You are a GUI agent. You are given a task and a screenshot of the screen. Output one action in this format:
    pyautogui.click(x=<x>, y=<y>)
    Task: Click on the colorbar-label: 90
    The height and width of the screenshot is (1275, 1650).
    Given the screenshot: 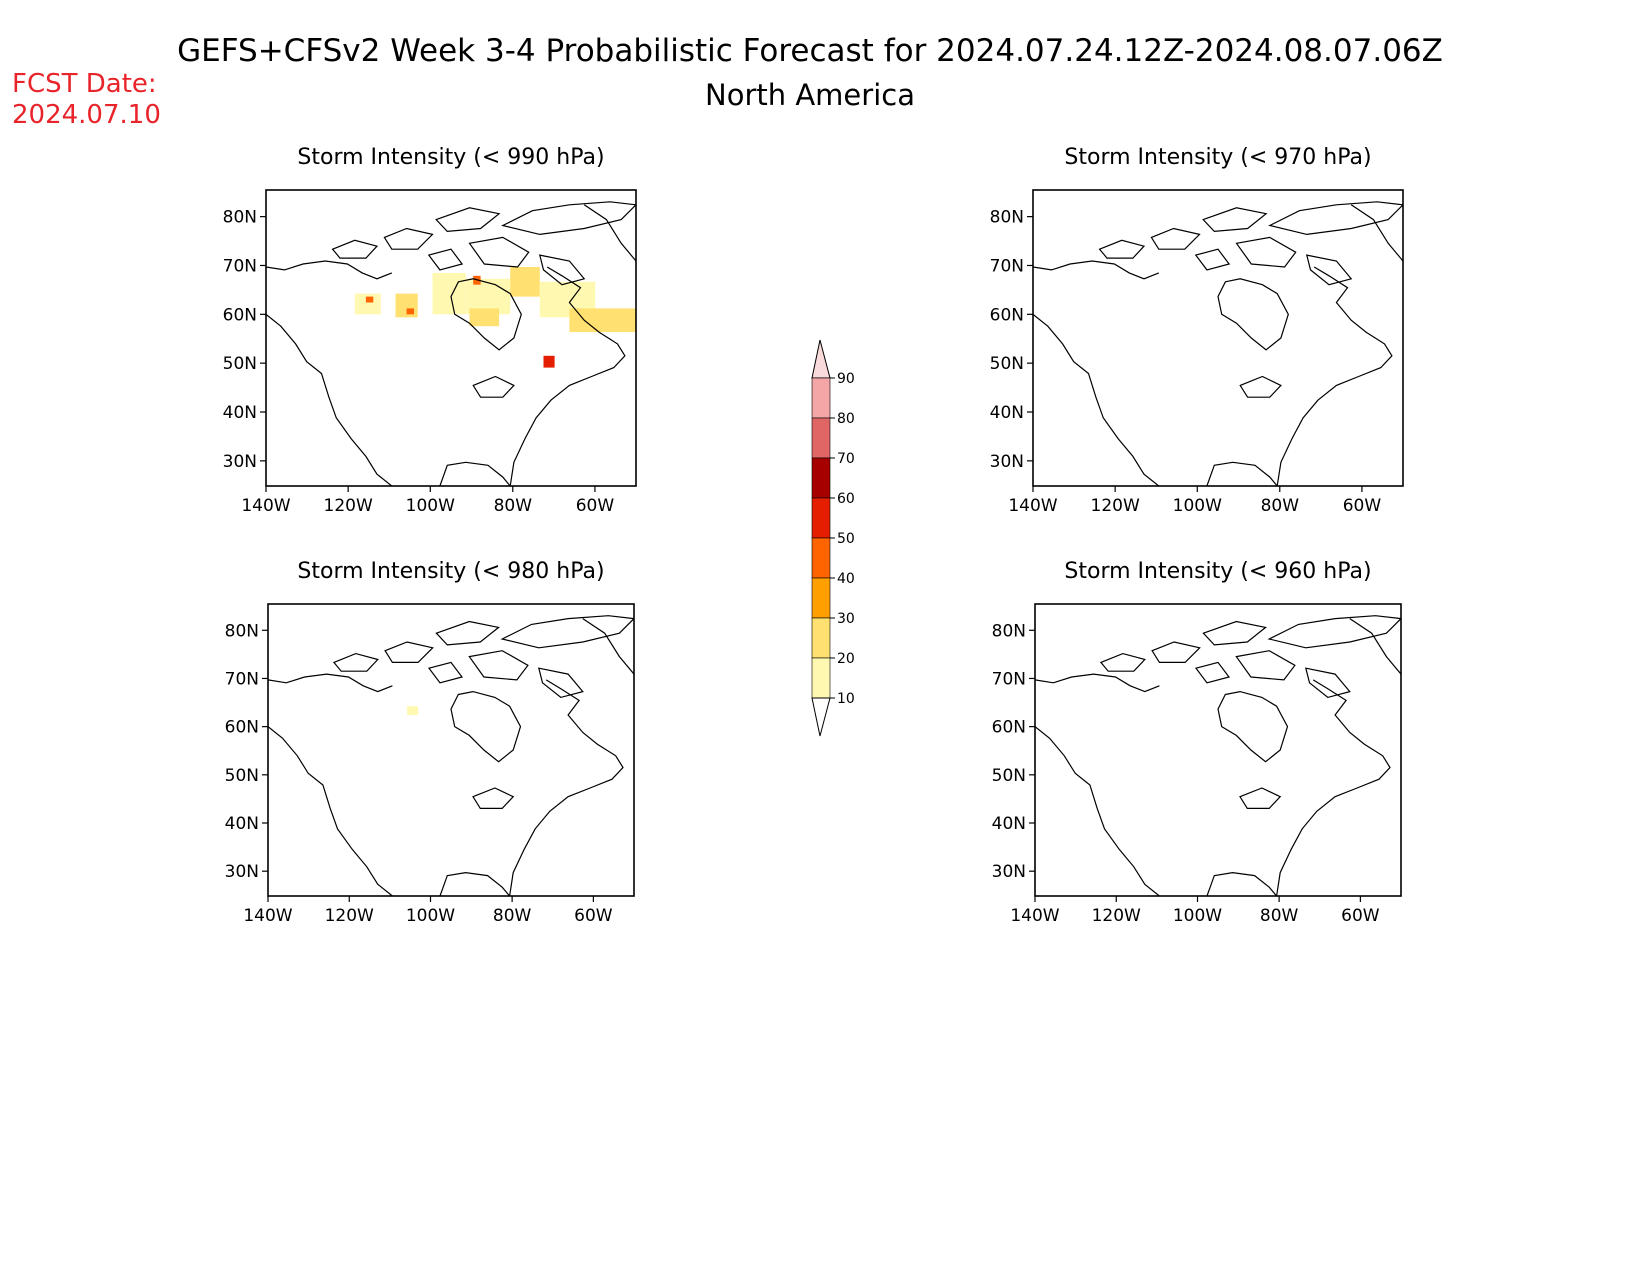 What is the action you would take?
    pyautogui.click(x=846, y=379)
    